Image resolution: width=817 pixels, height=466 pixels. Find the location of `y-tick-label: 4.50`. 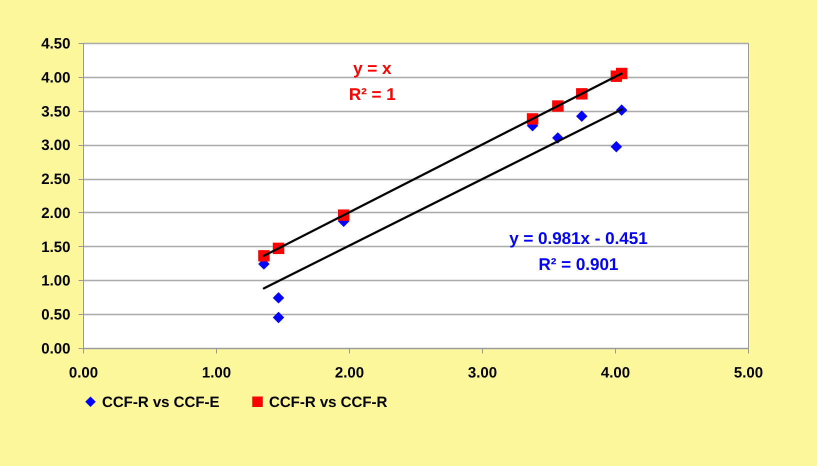

y-tick-label: 4.50 is located at coordinates (55, 44).